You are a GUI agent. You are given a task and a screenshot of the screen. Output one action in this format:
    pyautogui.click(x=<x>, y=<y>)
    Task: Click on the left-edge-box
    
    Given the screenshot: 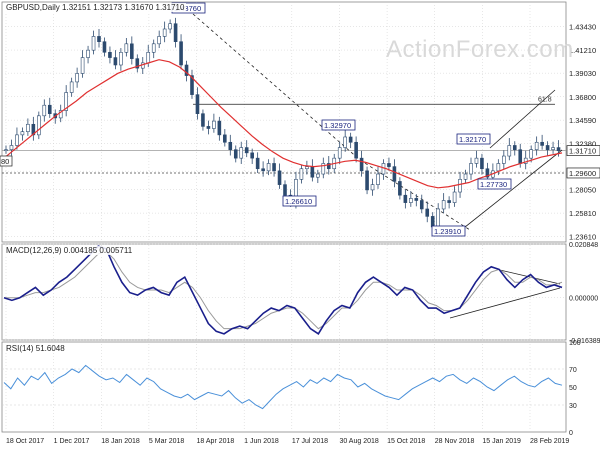 What is the action you would take?
    pyautogui.click(x=6, y=161)
    